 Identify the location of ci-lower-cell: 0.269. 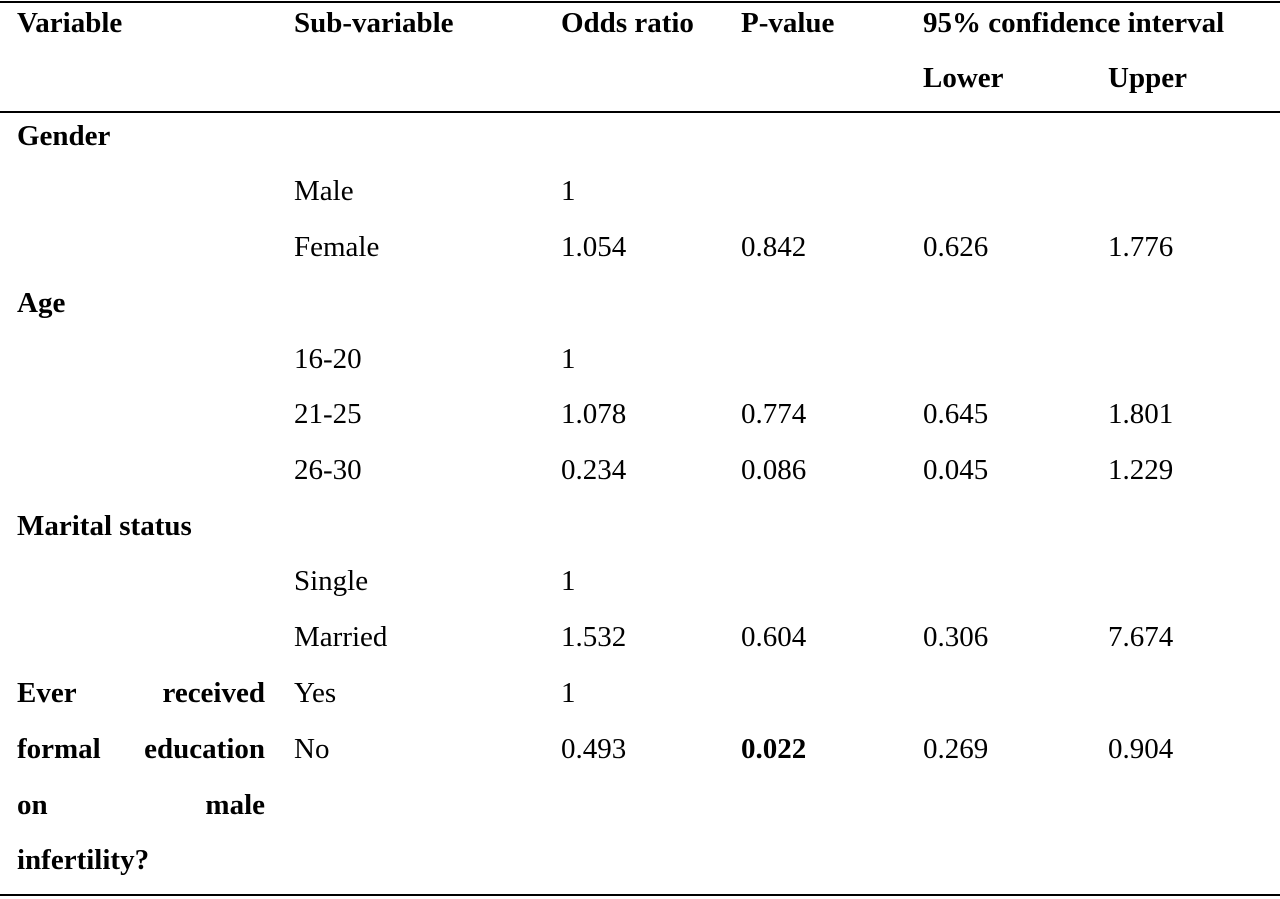
(956, 749).